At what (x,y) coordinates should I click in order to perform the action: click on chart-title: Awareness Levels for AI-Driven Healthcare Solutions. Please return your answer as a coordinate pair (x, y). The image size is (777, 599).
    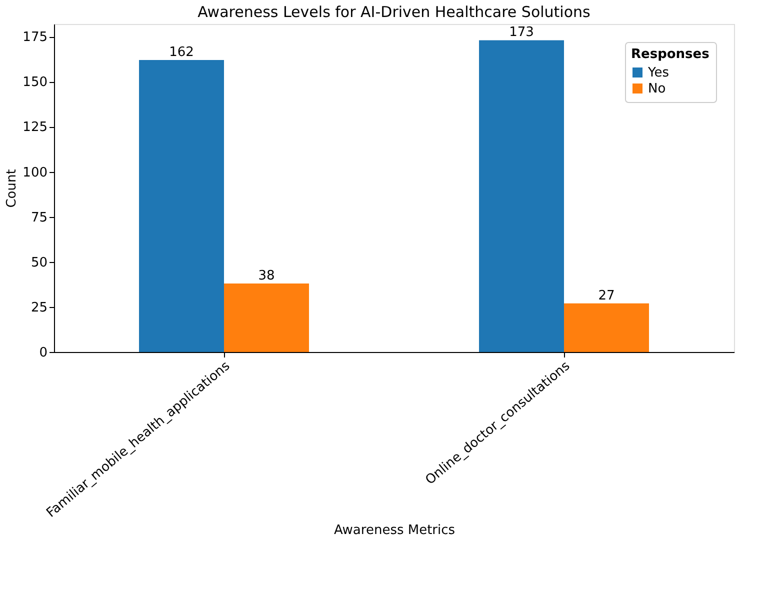
    Looking at the image, I should click on (394, 12).